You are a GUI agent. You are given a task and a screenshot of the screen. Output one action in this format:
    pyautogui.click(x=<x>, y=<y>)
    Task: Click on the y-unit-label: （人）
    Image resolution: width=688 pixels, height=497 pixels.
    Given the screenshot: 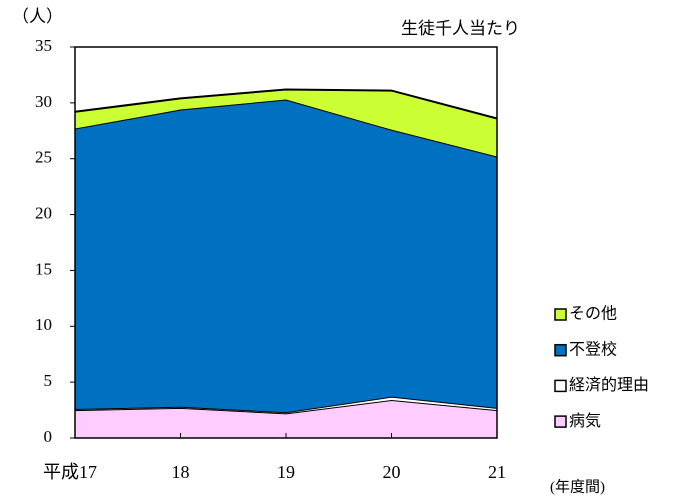 What is the action you would take?
    pyautogui.click(x=37, y=16)
    